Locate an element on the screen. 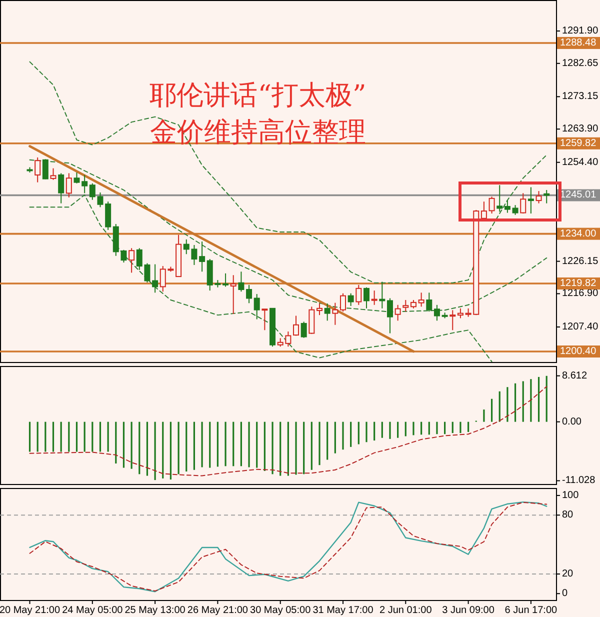  x-tick-label: 31 May 17:00 is located at coordinates (343, 610).